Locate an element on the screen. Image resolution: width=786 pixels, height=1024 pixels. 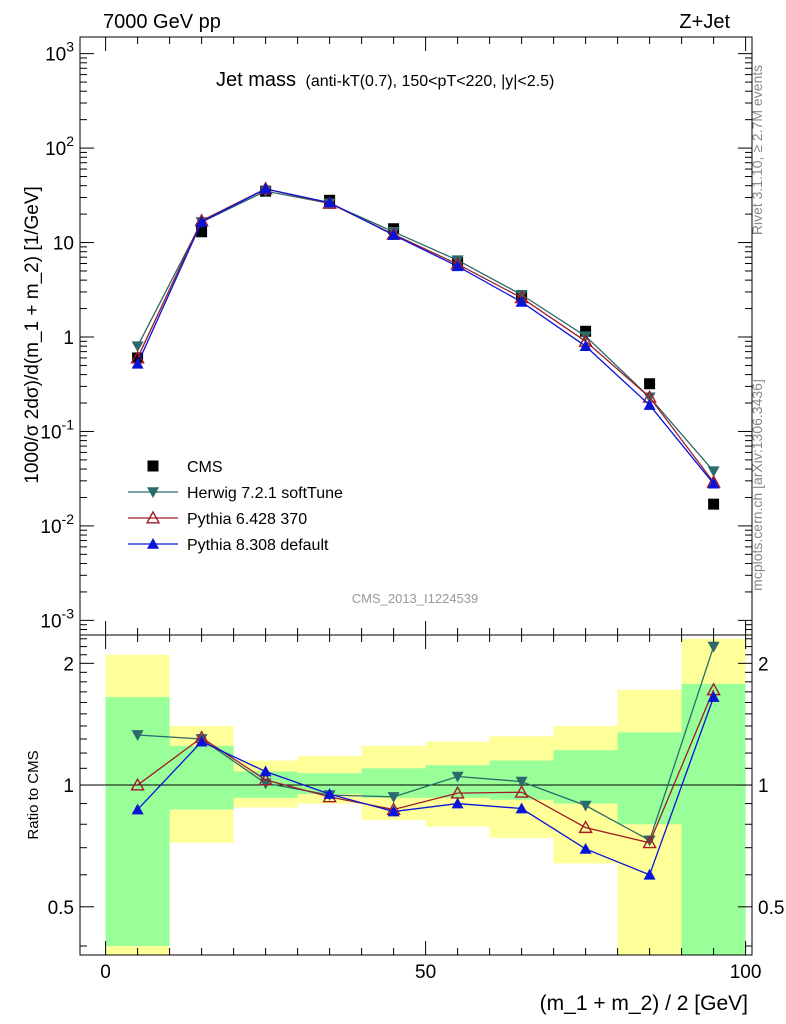
rivet-version-label: Rivet 3.1.10, ≥ 2.7M events is located at coordinates (757, 150).